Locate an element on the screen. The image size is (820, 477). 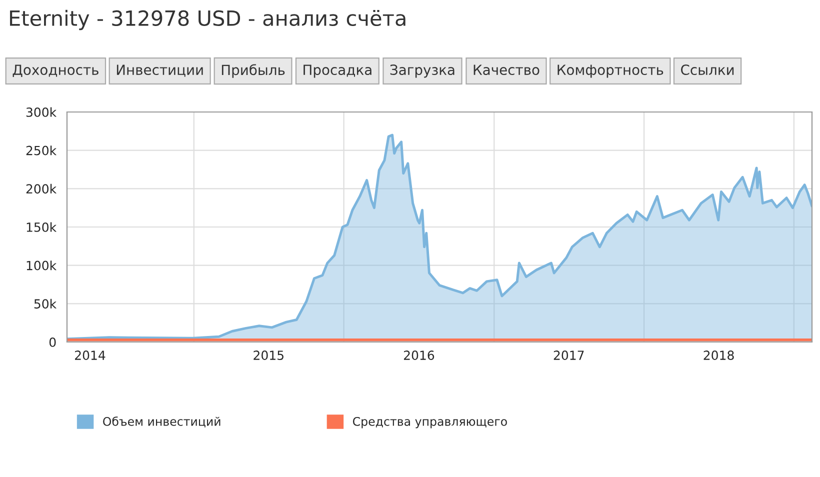
y-tick-label: 0 is located at coordinates (52, 342).